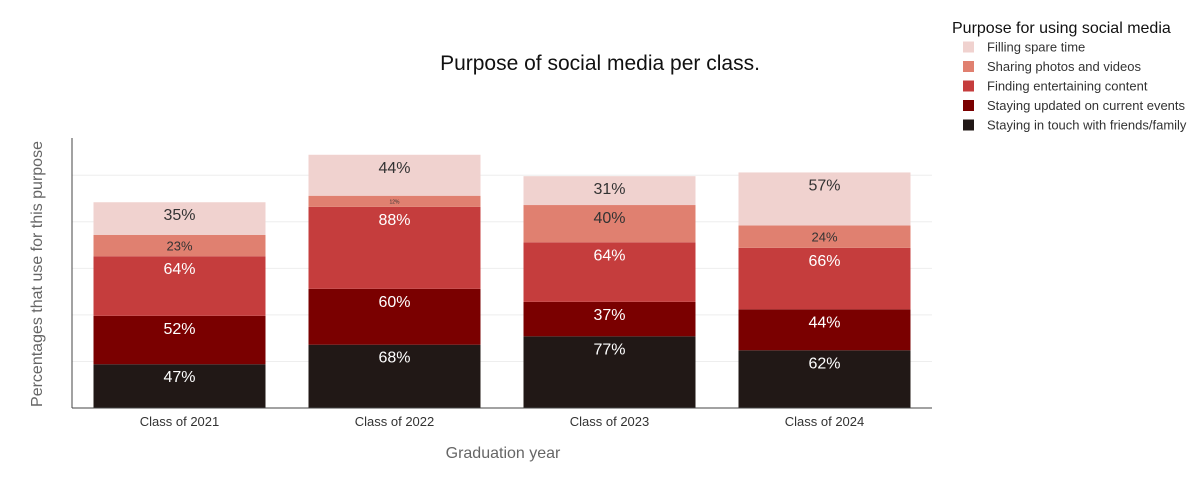 The height and width of the screenshot is (482, 1200). Describe the element at coordinates (1086, 105) in the screenshot. I see `legend-item-label: Staying updated on current events` at that location.